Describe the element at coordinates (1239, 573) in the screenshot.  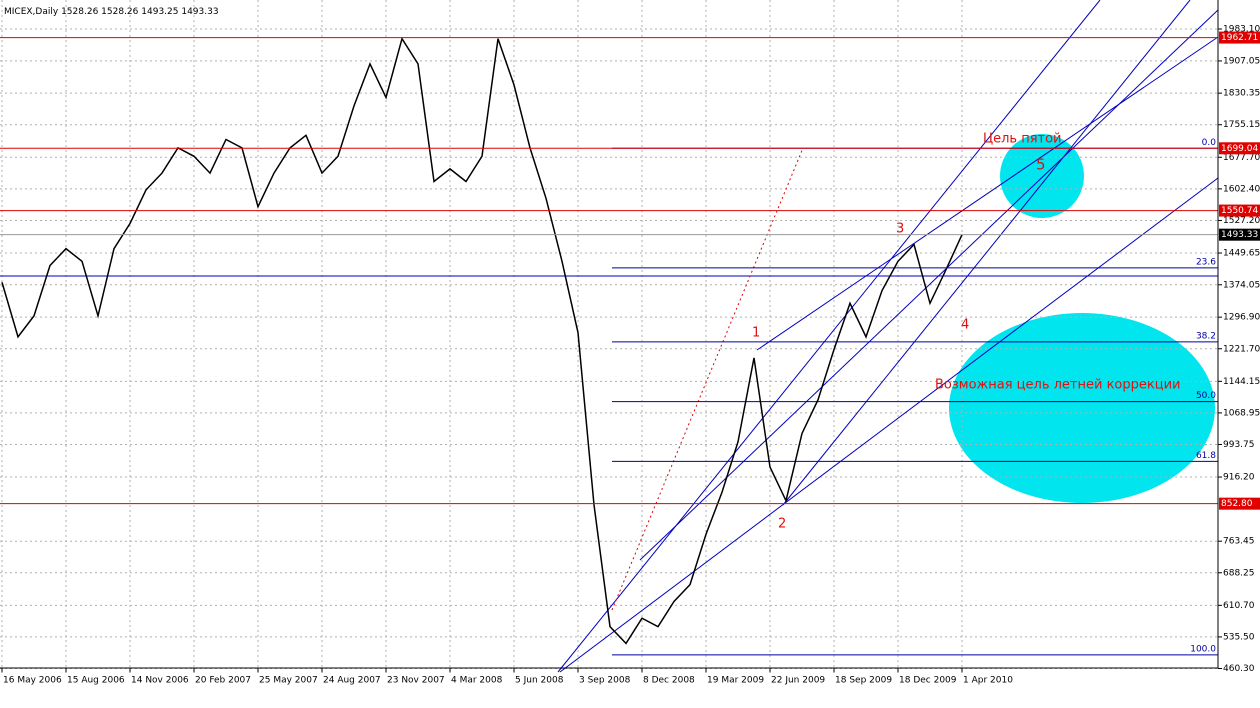
I see `y-tick-label: 688.25` at that location.